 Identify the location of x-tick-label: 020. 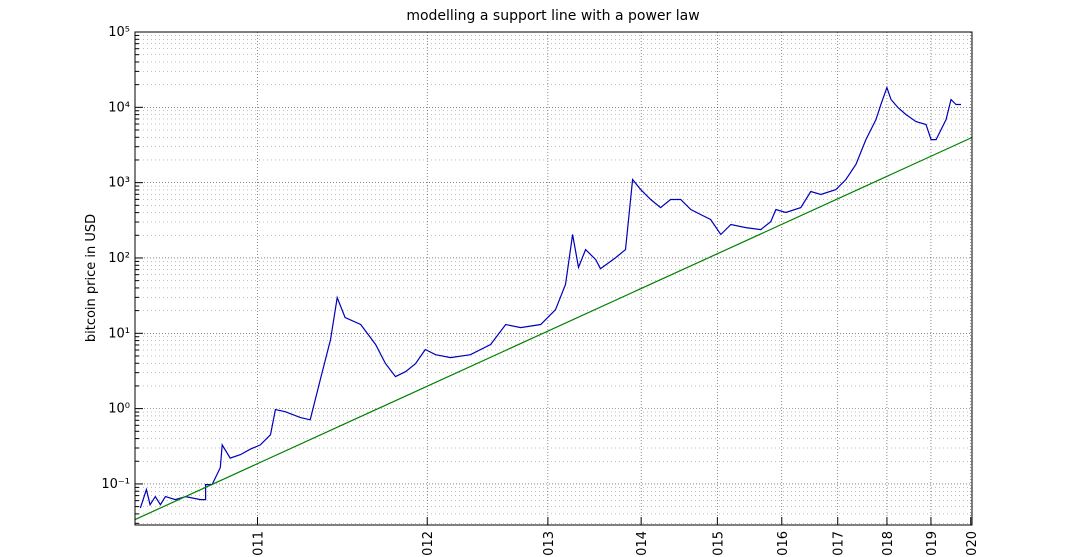
(972, 543).